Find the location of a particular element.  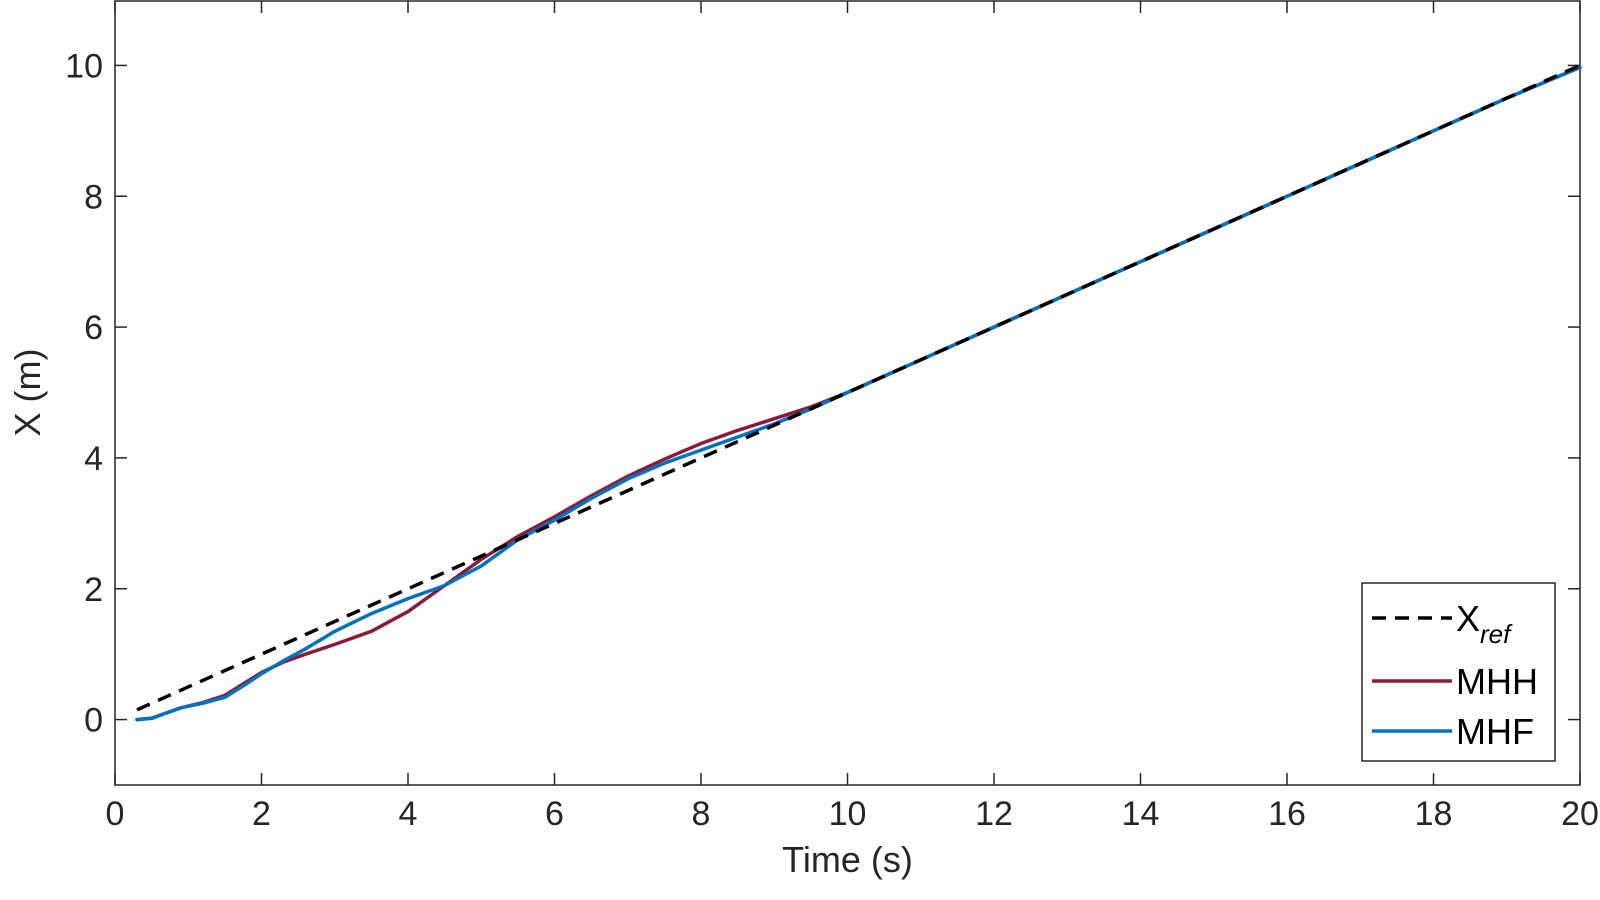

x-tick-label: 20 is located at coordinates (1580, 814).